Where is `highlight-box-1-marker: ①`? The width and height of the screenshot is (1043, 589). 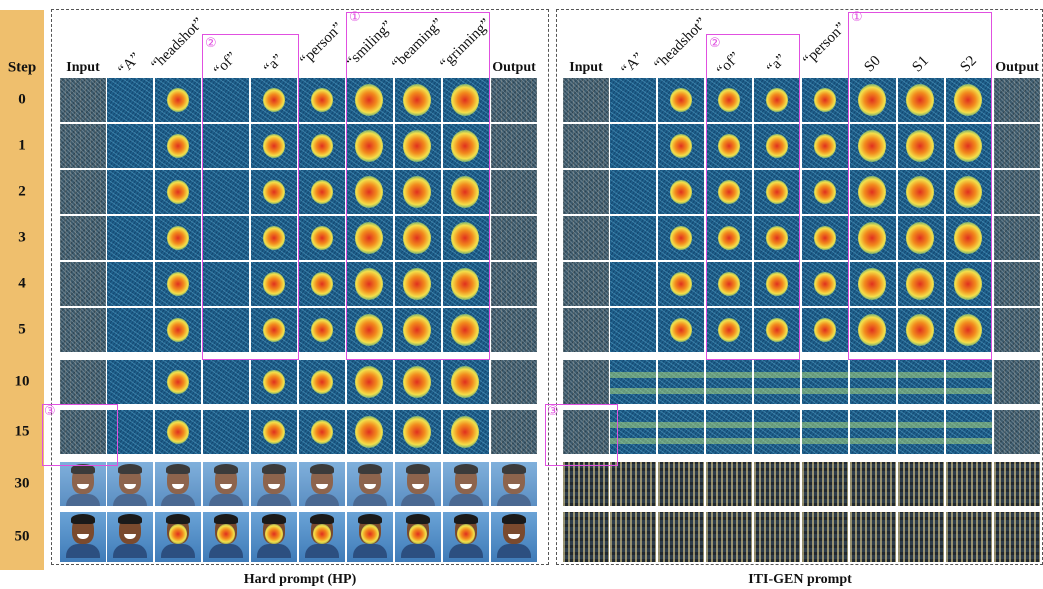
highlight-box-1-marker: ① is located at coordinates (355, 17).